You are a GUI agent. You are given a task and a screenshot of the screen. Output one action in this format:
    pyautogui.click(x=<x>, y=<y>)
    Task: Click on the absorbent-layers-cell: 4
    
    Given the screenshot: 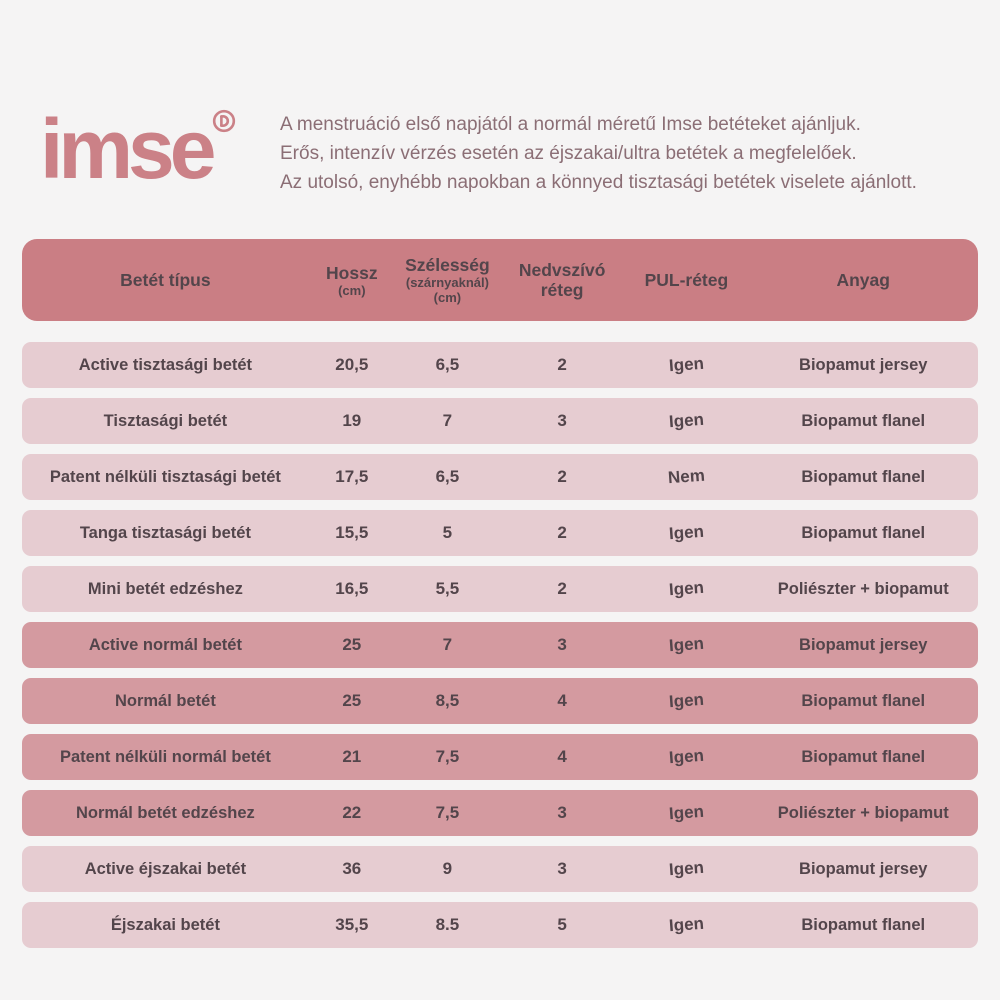 What is the action you would take?
    pyautogui.click(x=562, y=700)
    